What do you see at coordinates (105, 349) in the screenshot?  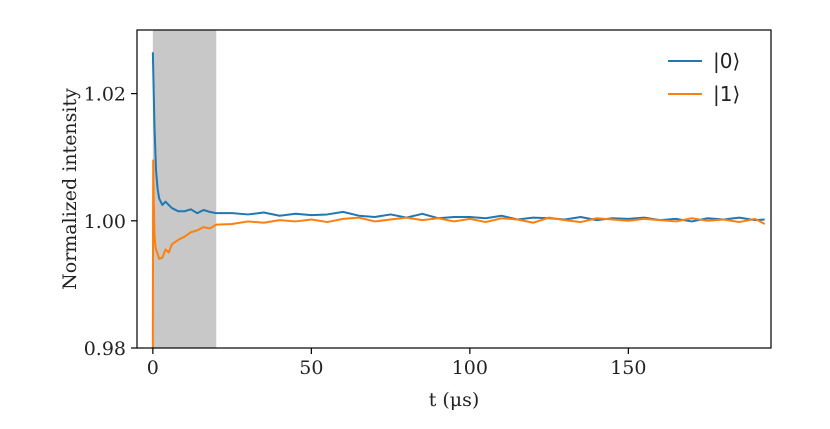 I see `y-tick-label: 0.98` at bounding box center [105, 349].